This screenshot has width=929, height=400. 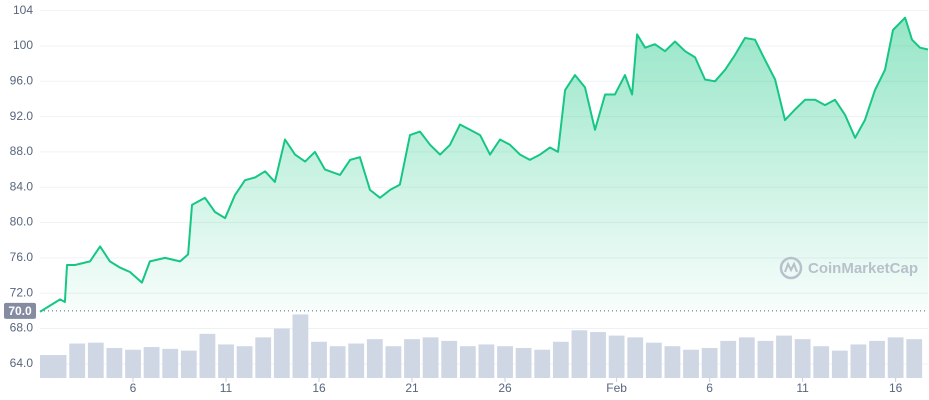 I want to click on y-tick-label: 104, so click(x=23, y=10).